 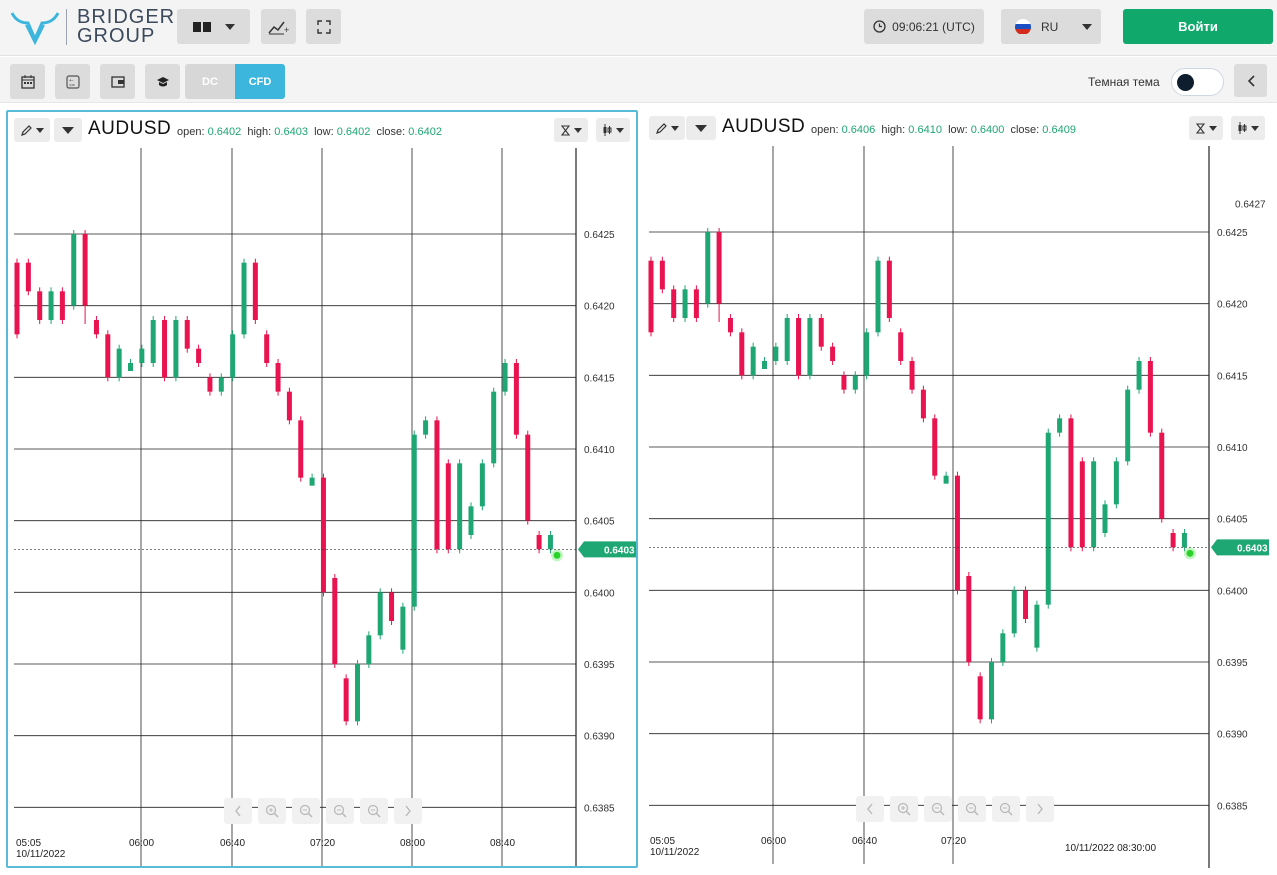 What do you see at coordinates (278, 26) in the screenshot?
I see `add-indicator-button: +` at bounding box center [278, 26].